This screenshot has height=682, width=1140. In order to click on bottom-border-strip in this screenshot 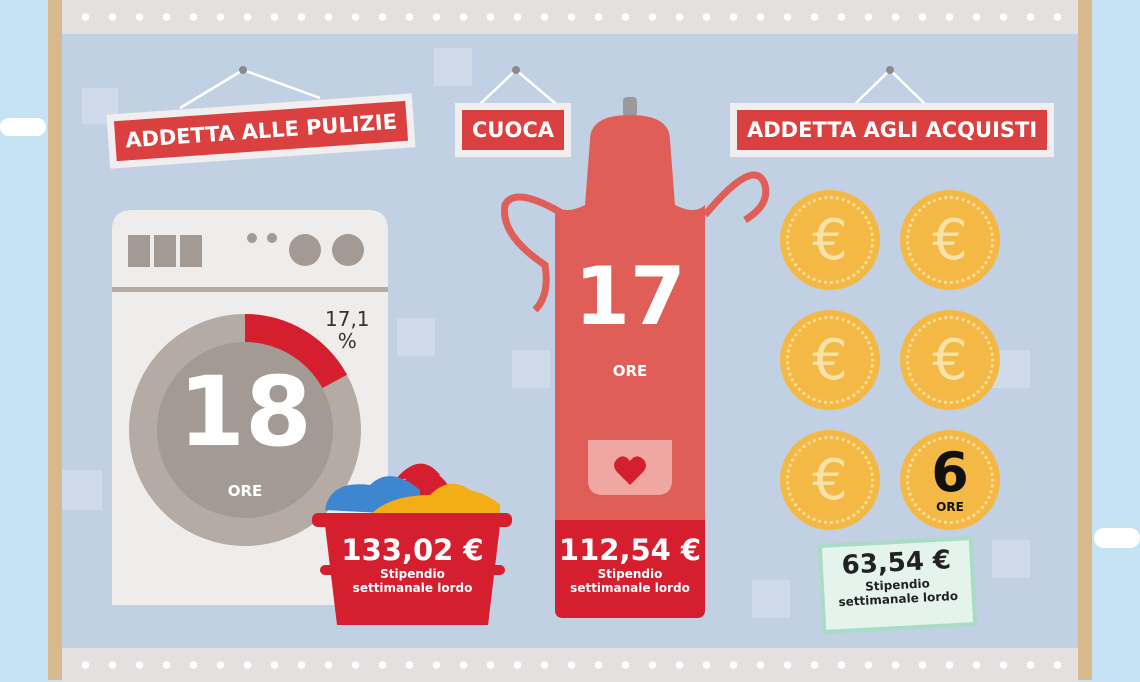, I will do `click(570, 665)`.